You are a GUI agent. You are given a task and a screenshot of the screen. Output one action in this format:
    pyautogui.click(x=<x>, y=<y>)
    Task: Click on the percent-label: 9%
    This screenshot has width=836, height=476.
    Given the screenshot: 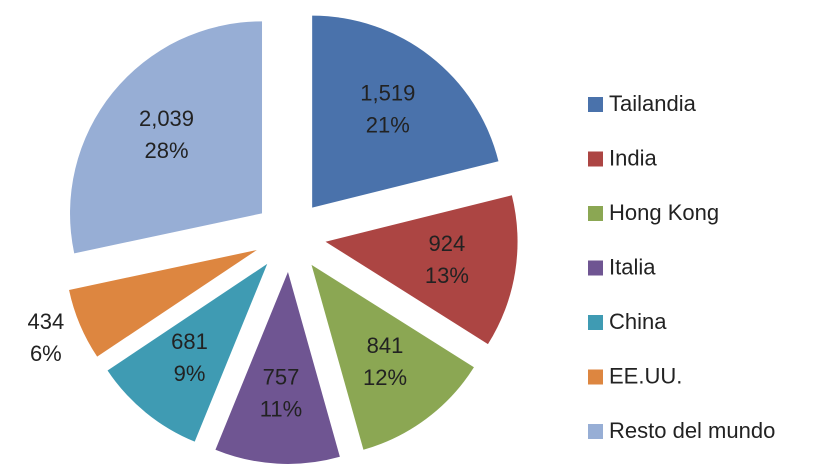 What is the action you would take?
    pyautogui.click(x=190, y=373)
    